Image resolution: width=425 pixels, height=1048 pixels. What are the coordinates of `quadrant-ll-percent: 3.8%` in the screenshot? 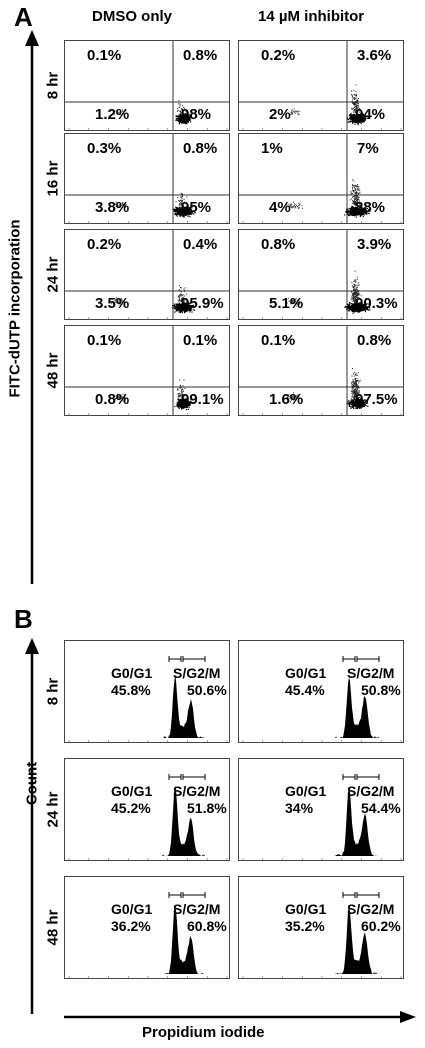 It's located at (112, 207).